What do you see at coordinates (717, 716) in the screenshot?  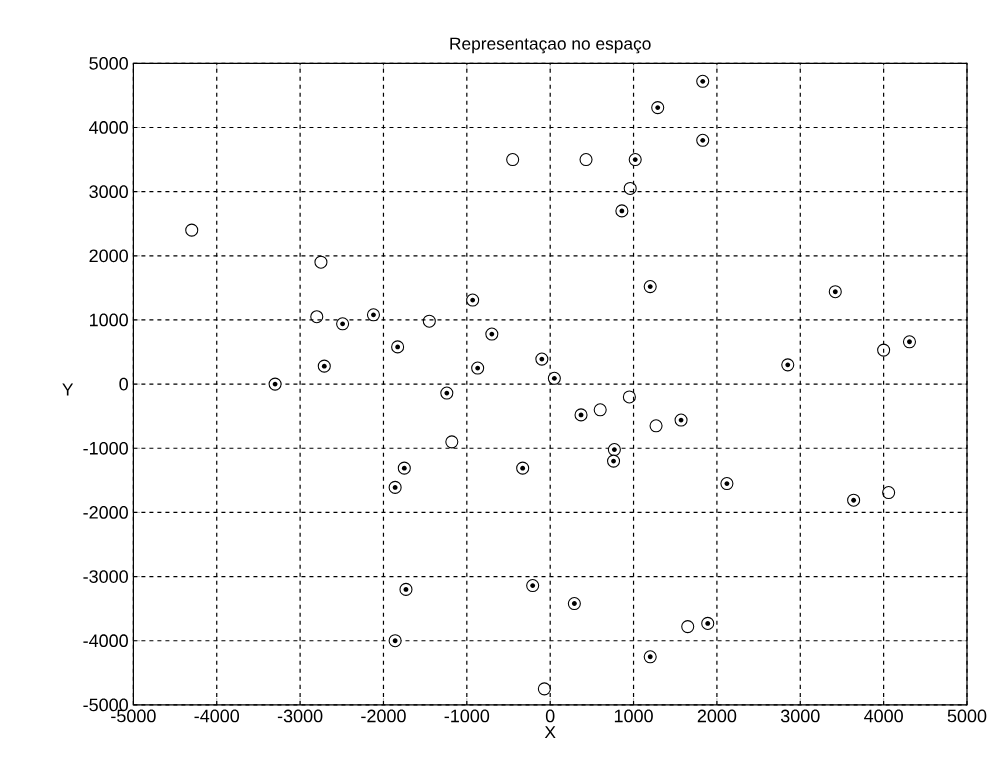 I see `x-tick-label: 2000` at bounding box center [717, 716].